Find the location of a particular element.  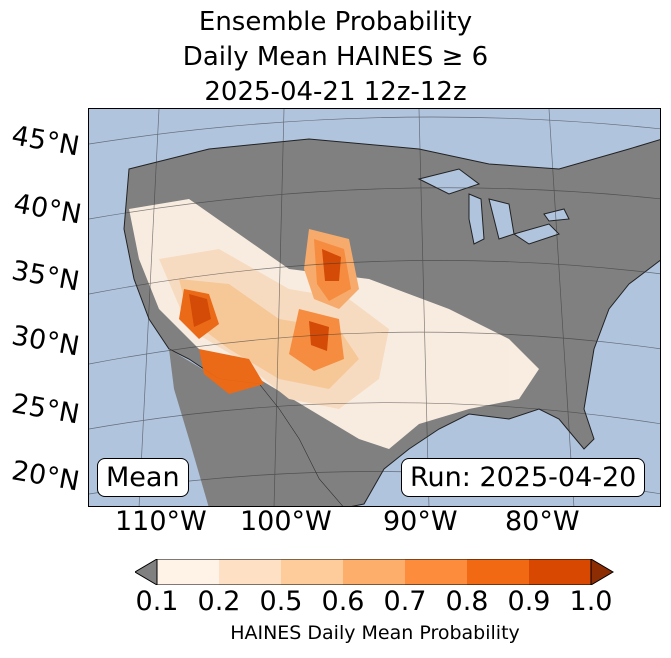

colorbar-tick-0.1: 0.1 is located at coordinates (157, 601).